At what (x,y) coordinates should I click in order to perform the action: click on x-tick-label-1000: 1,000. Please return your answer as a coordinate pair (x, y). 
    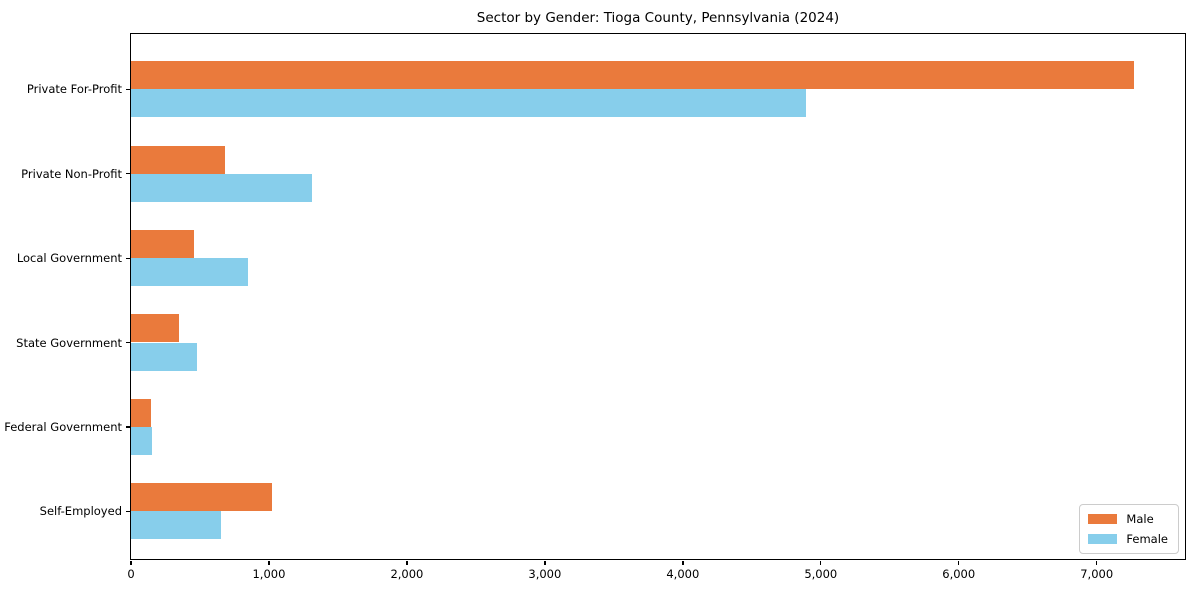
    Looking at the image, I should click on (269, 574).